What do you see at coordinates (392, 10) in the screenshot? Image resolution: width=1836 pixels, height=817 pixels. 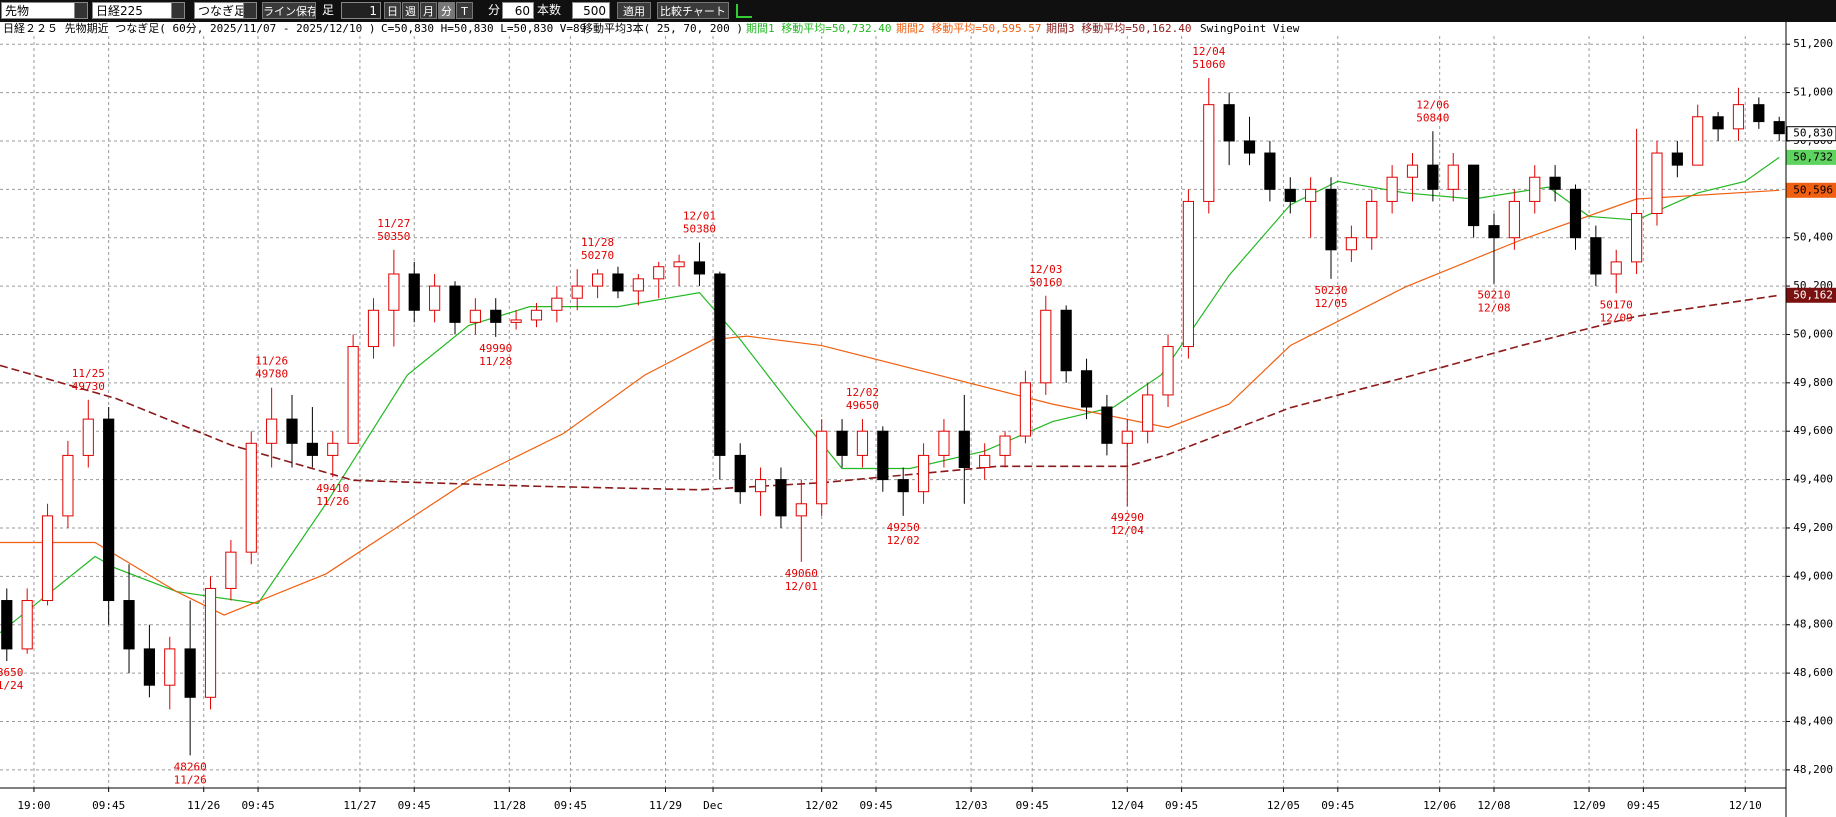 I see `day-button: 日` at bounding box center [392, 10].